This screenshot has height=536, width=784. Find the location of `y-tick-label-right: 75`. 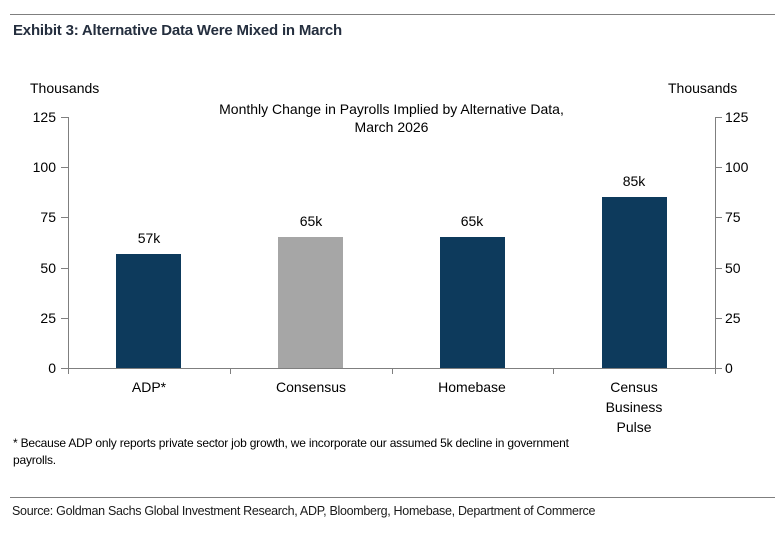

y-tick-label-right: 75 is located at coordinates (733, 217).